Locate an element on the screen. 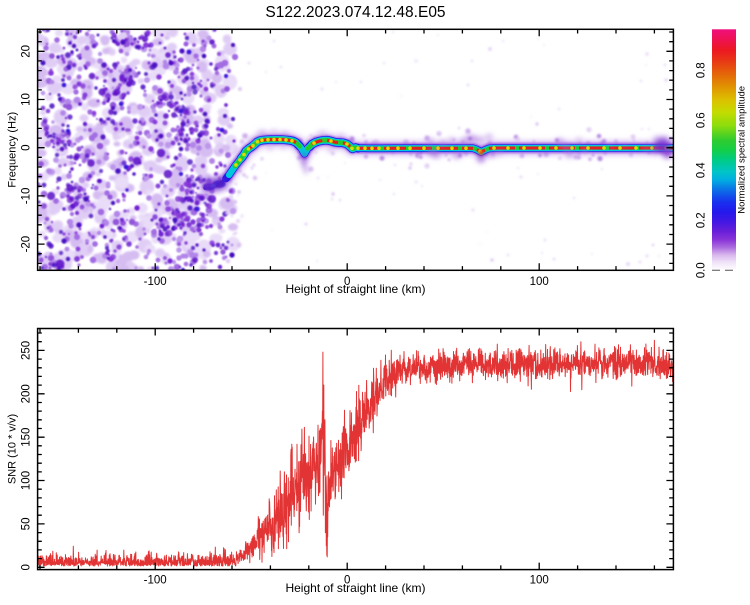 This screenshot has width=750, height=605. svg-text: Normalized spectral amplitude is located at coordinates (741, 150).